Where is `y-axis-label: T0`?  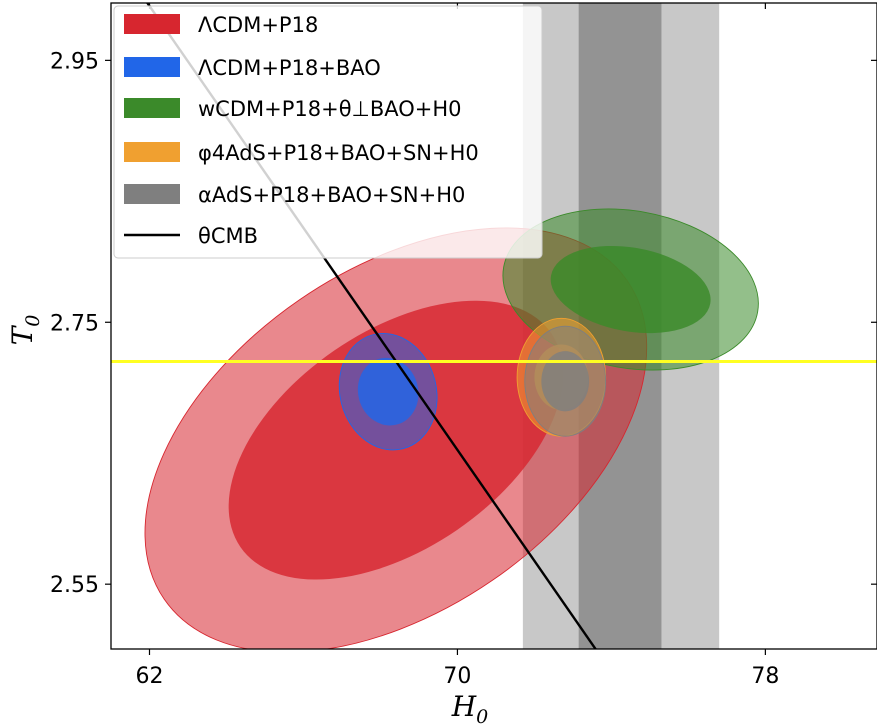
y-axis-label: T0 is located at coordinates (25, 330).